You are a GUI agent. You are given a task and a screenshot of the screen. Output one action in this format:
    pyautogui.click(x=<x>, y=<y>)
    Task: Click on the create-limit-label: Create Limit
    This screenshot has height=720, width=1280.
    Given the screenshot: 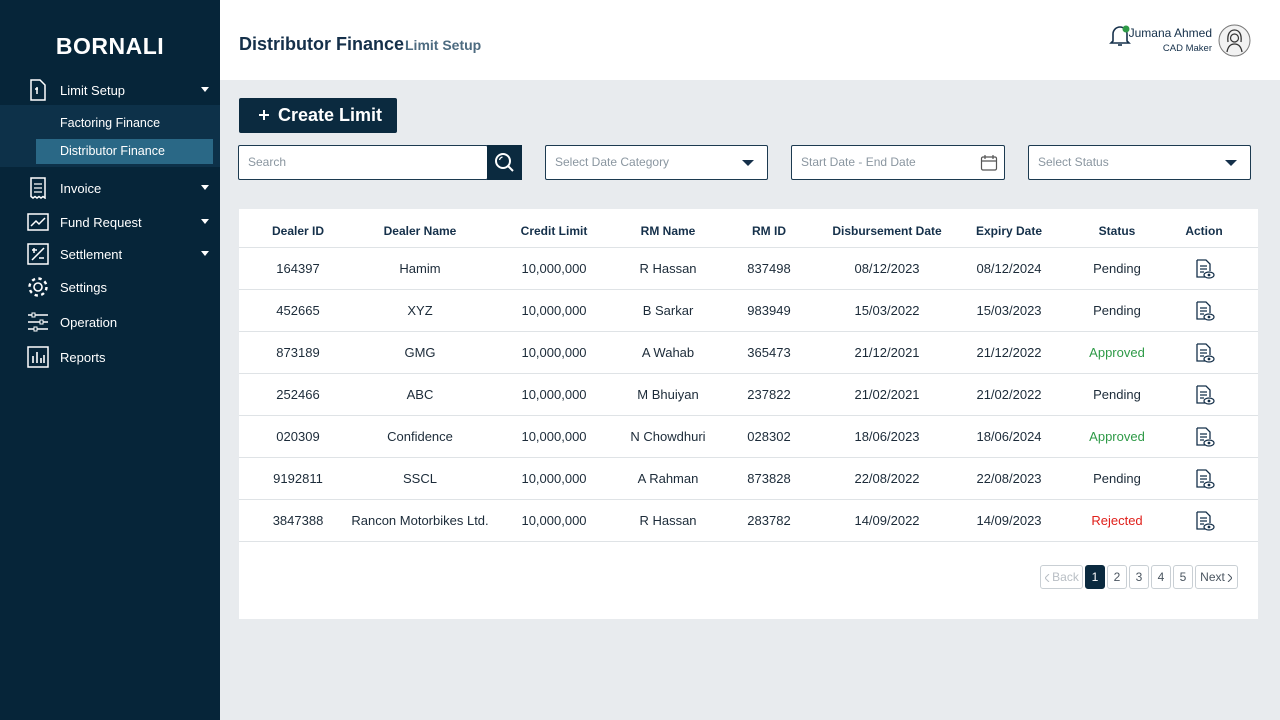 What is the action you would take?
    pyautogui.click(x=330, y=115)
    